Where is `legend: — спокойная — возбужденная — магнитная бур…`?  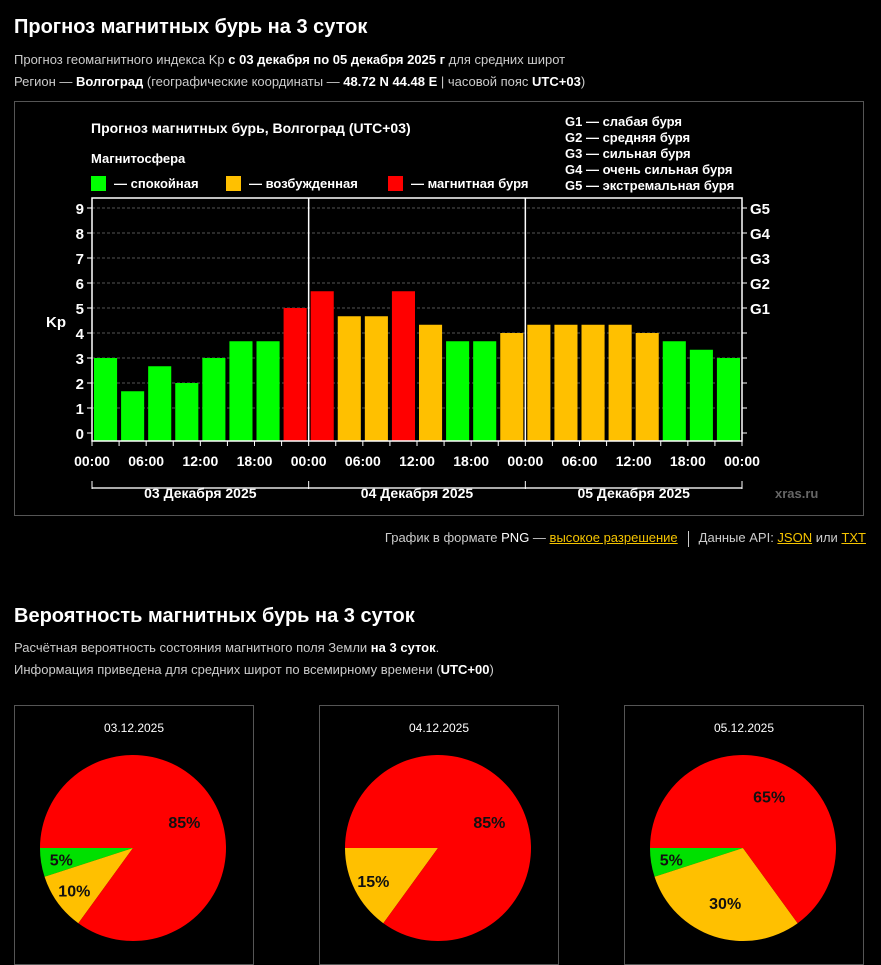 legend: — спокойная — возбужденная — магнитная бур… is located at coordinates (309, 183).